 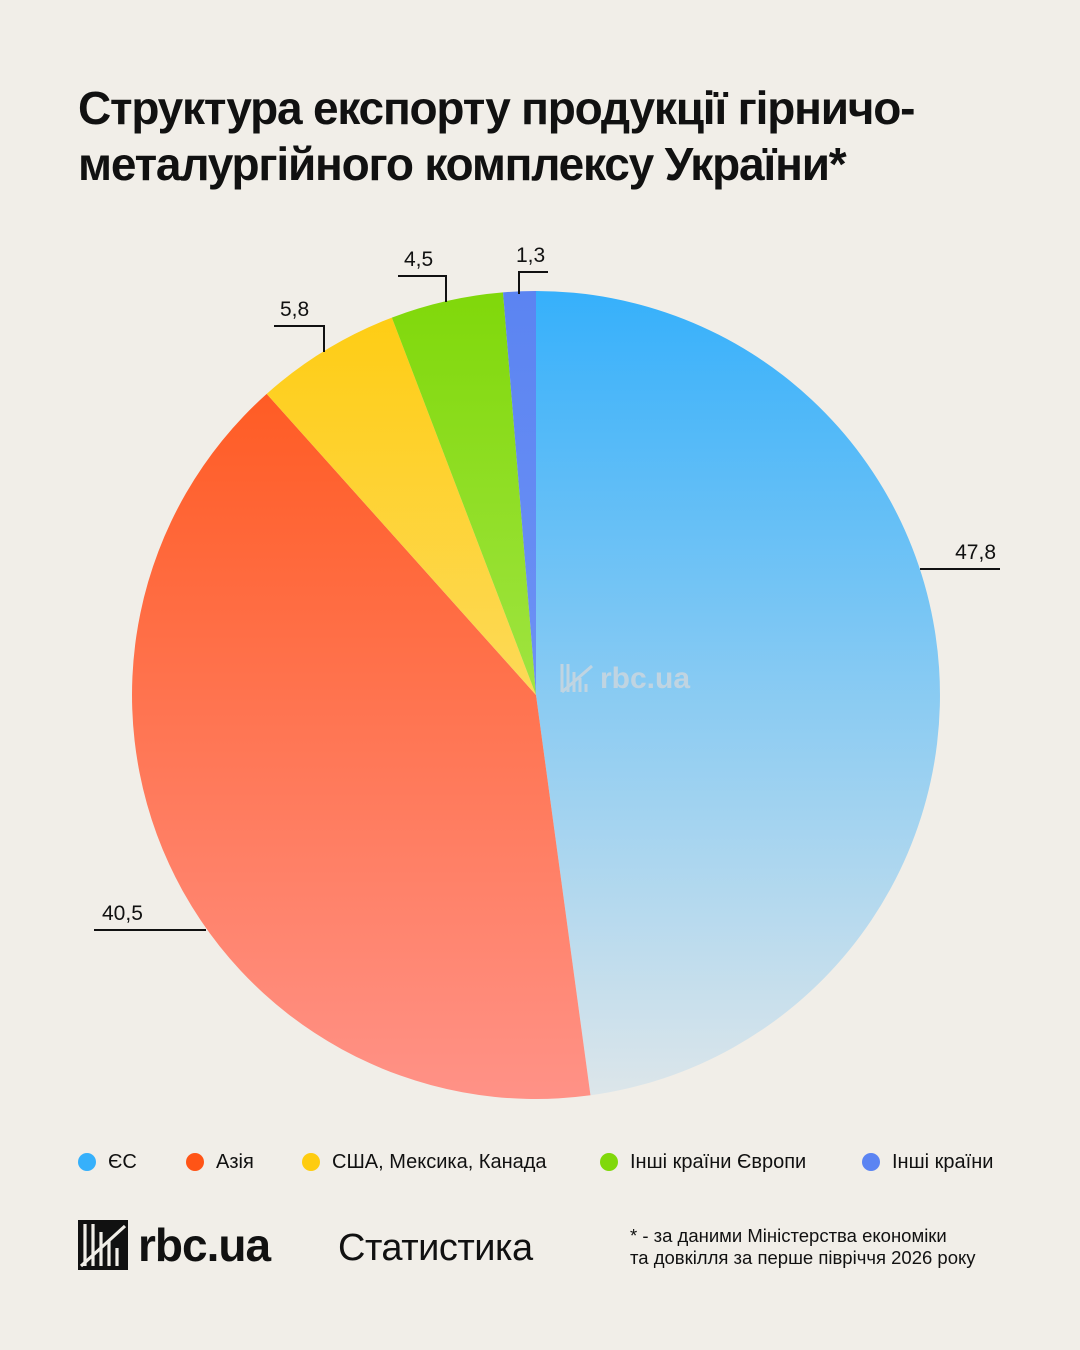 What do you see at coordinates (496, 108) in the screenshot?
I see `chart-title-line-1: Структура експорту продукції гірничо-` at bounding box center [496, 108].